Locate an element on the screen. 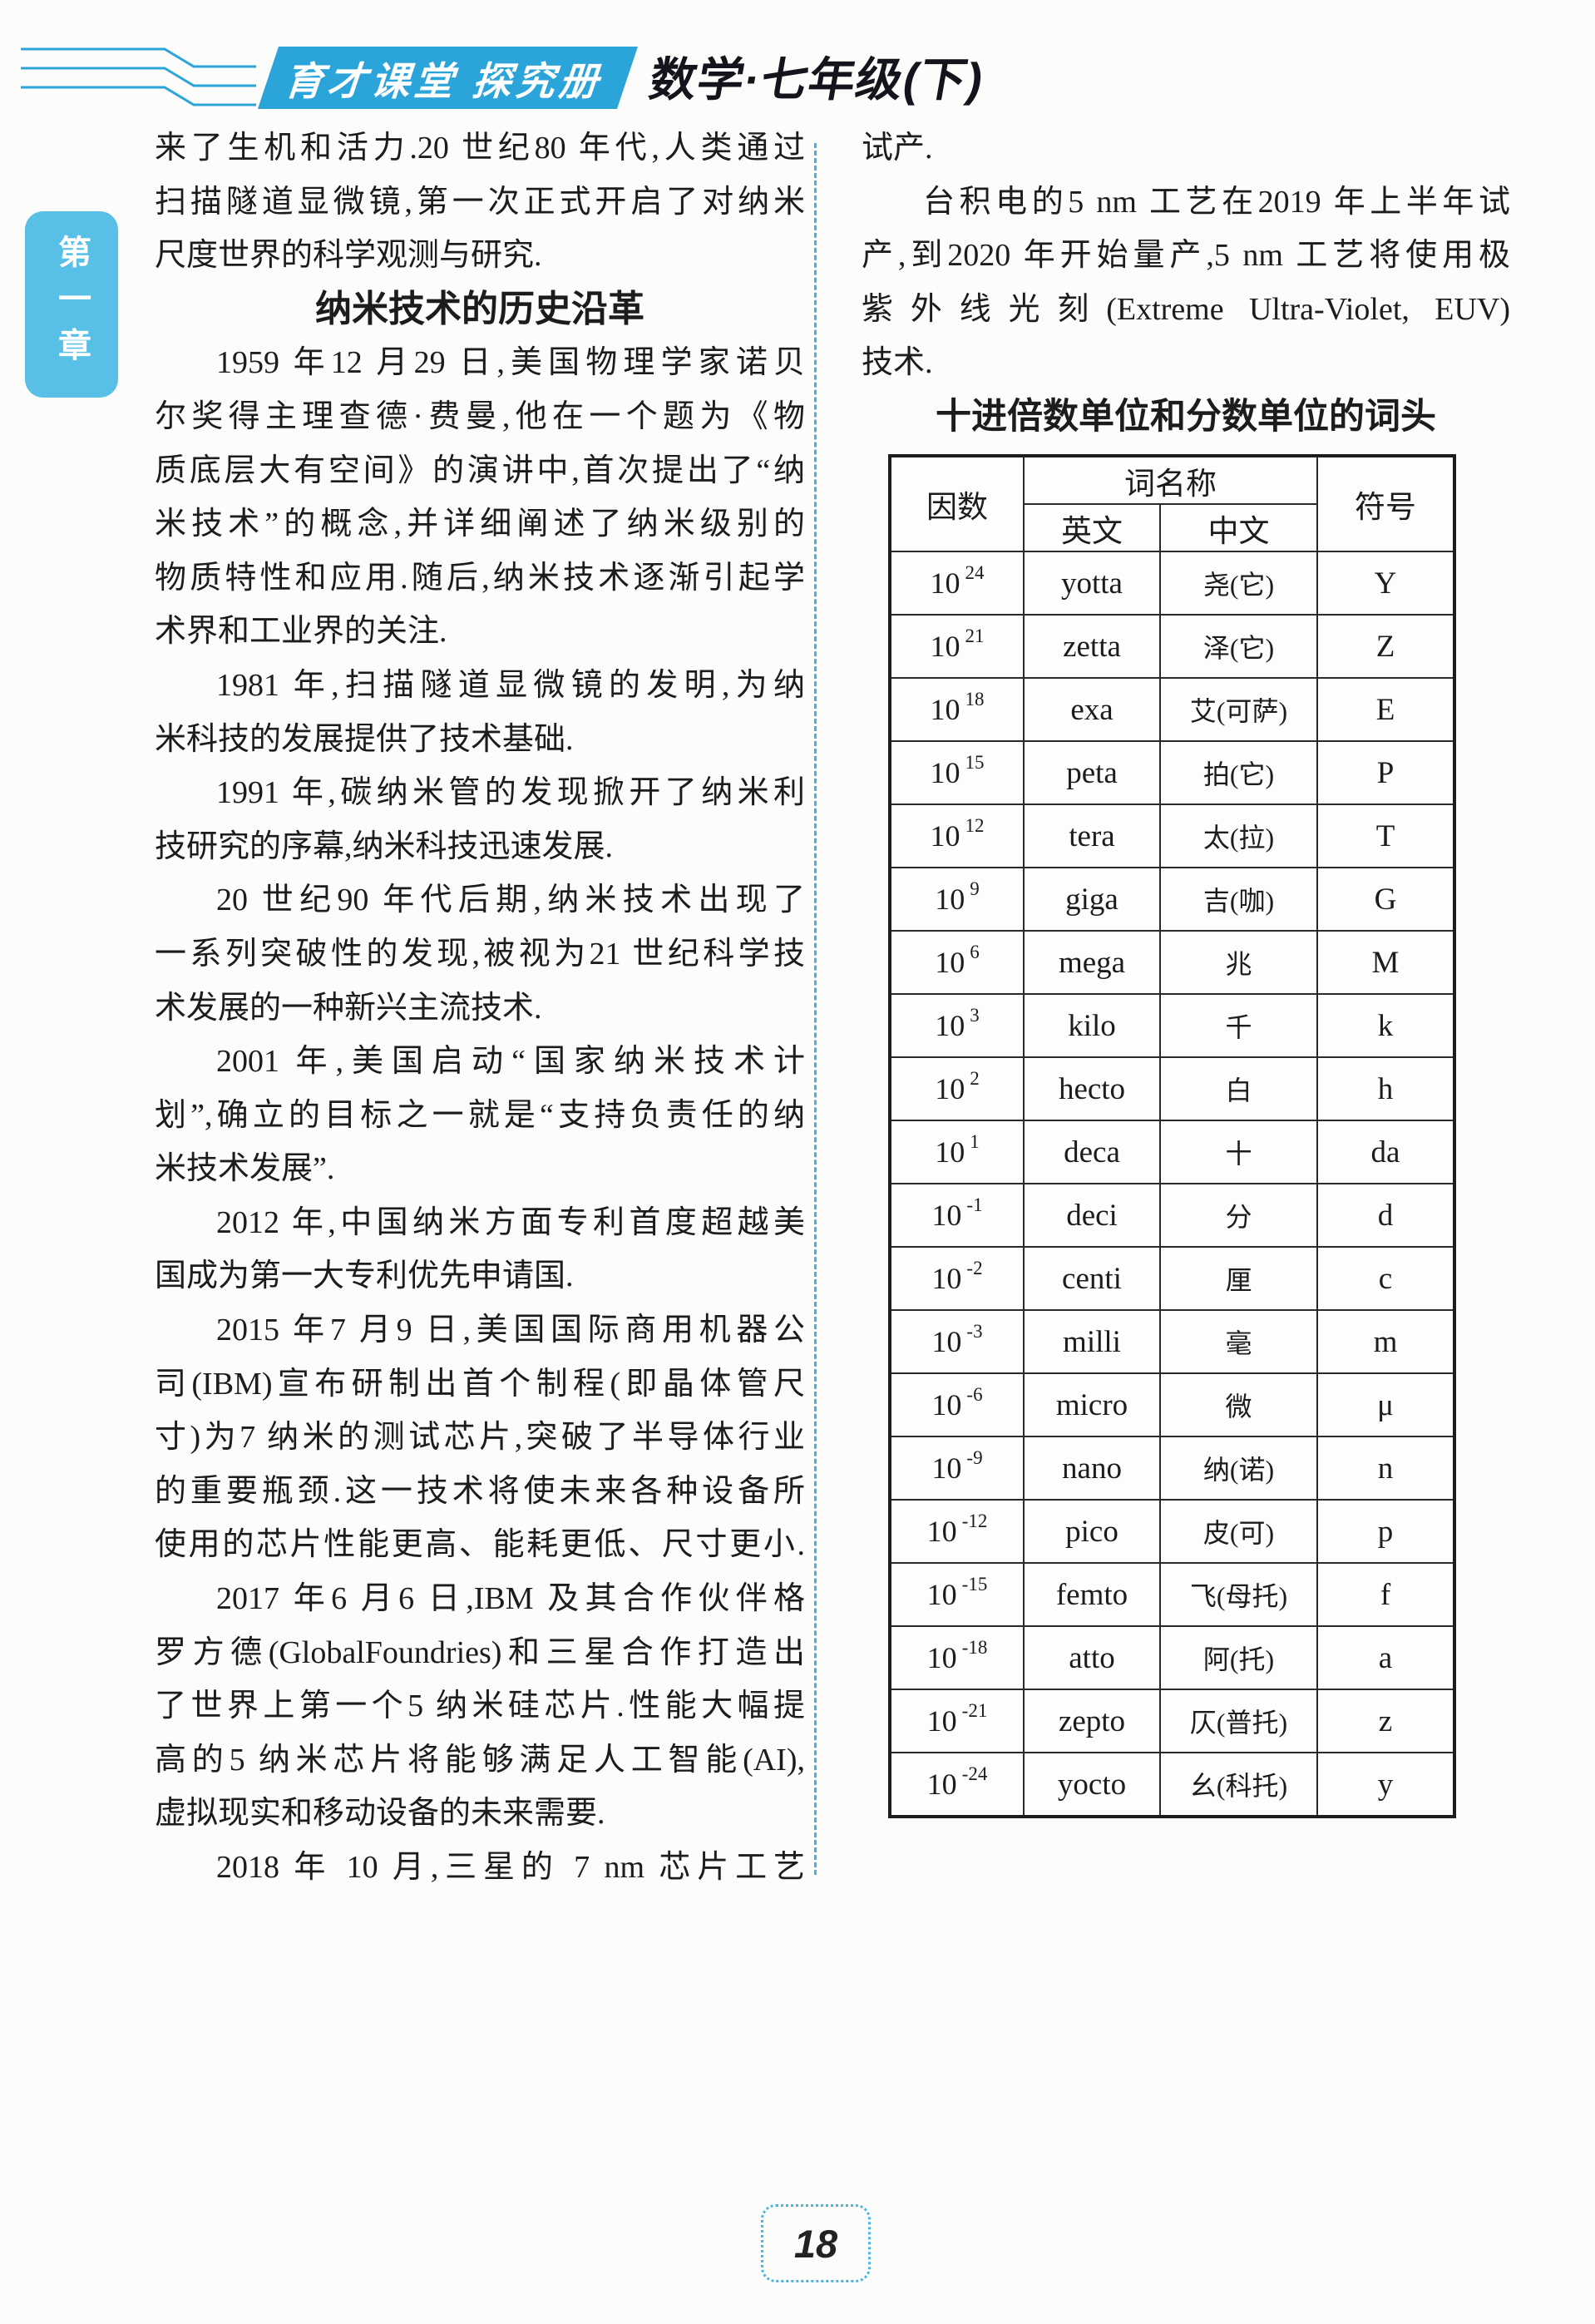  text-line: 质底层大有空间》的演讲中,首次提出了“纳 is located at coordinates (480, 470).